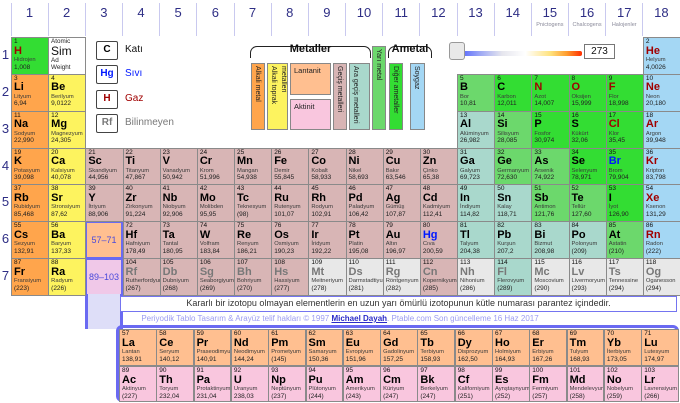 The image size is (680, 403). Describe the element at coordinates (624, 129) in the screenshot. I see `element-cell-Cl: 17 Cl Klor 35,45` at that location.